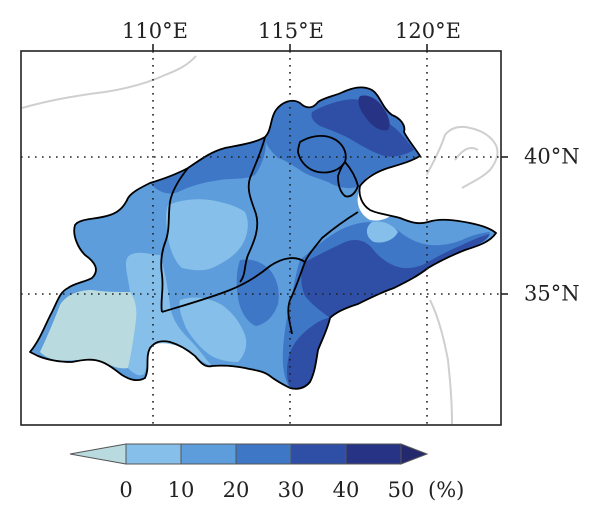 The height and width of the screenshot is (521, 600). Describe the element at coordinates (181, 490) in the screenshot. I see `colorbar-tick-10: 10` at that location.